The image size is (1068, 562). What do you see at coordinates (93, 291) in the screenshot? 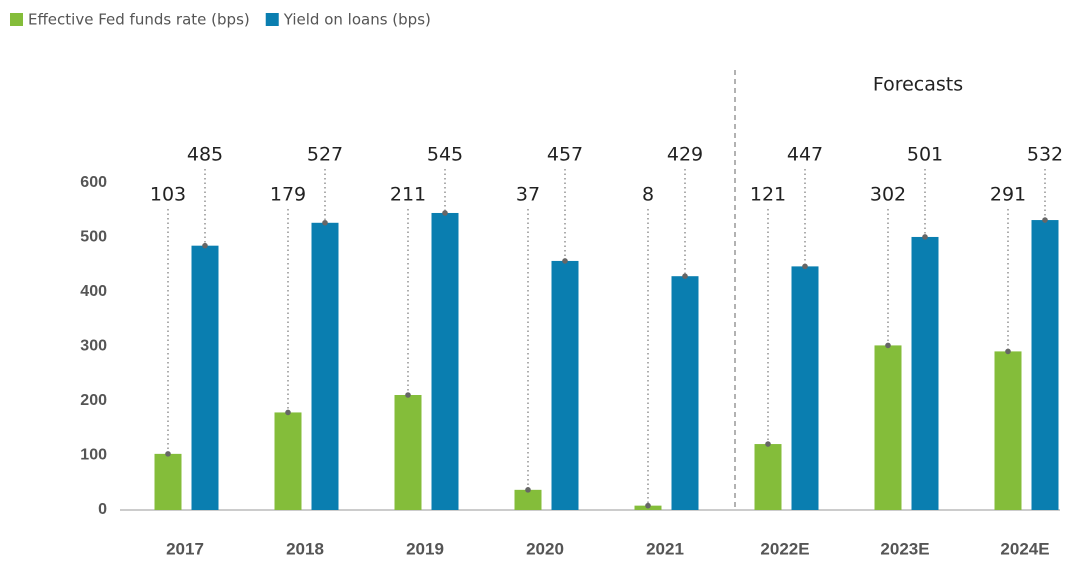
I see `y-tick-label: 400` at bounding box center [93, 291].